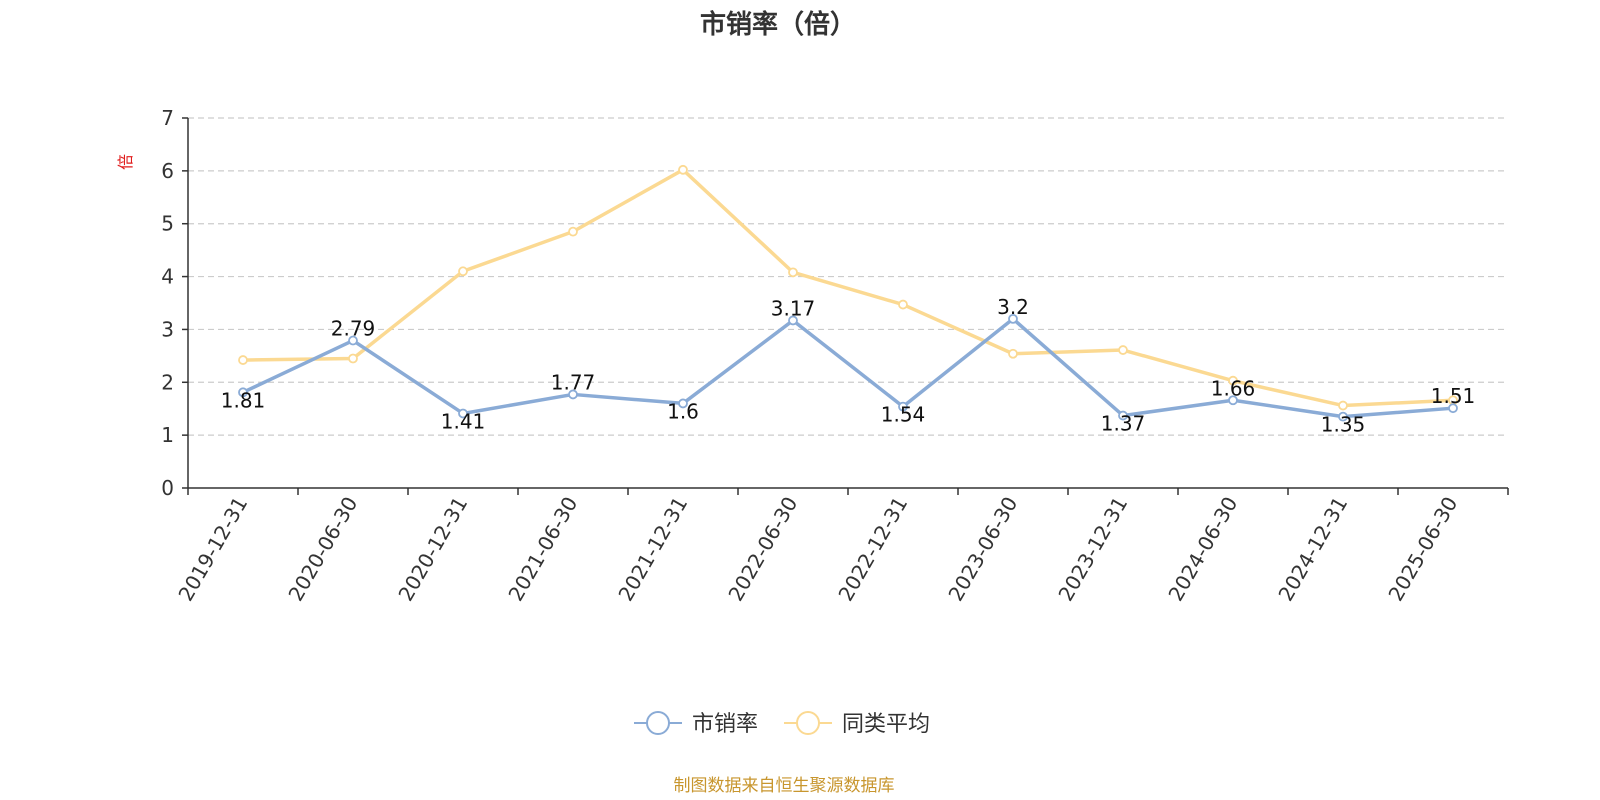  What do you see at coordinates (542, 549) in the screenshot?
I see `x-tick-label: 2021-06-30` at bounding box center [542, 549].